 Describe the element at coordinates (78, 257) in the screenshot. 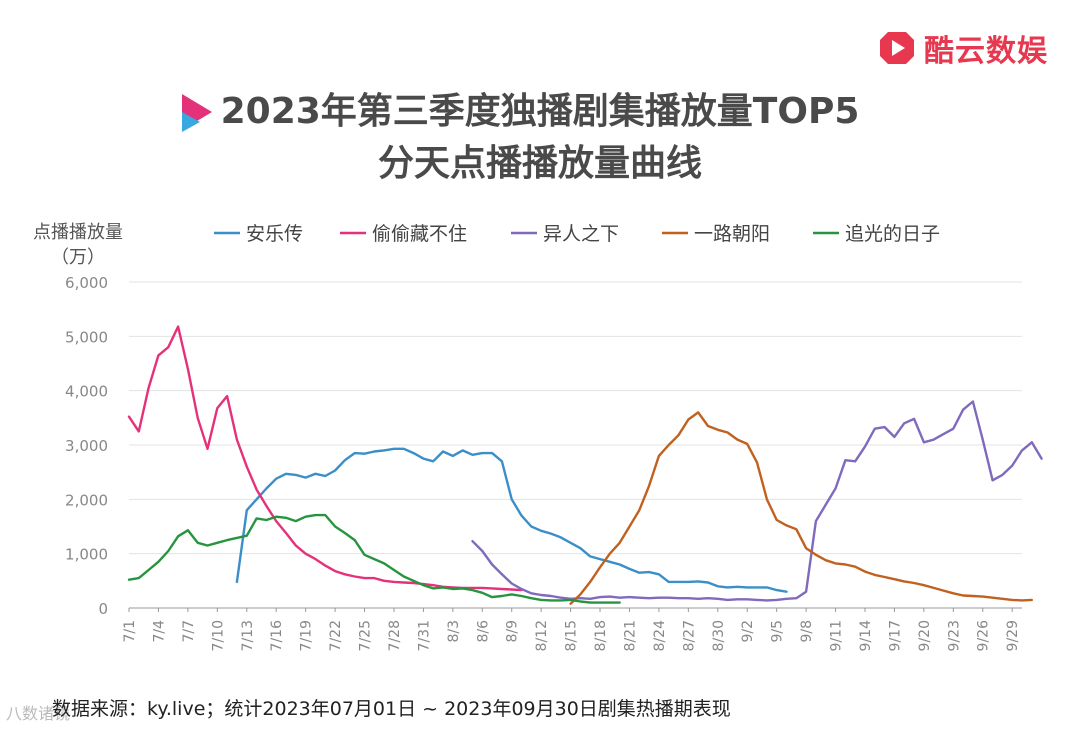

I see `y-axis-unit: （万）` at that location.